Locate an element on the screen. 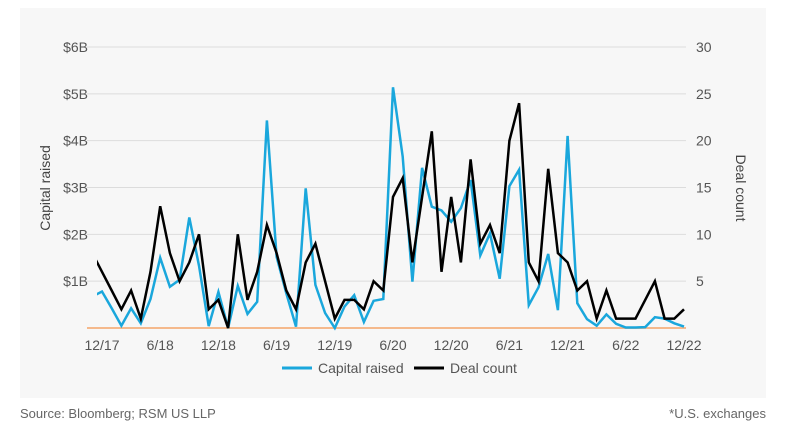  footnote: *U.S. exchanges is located at coordinates (717, 413).